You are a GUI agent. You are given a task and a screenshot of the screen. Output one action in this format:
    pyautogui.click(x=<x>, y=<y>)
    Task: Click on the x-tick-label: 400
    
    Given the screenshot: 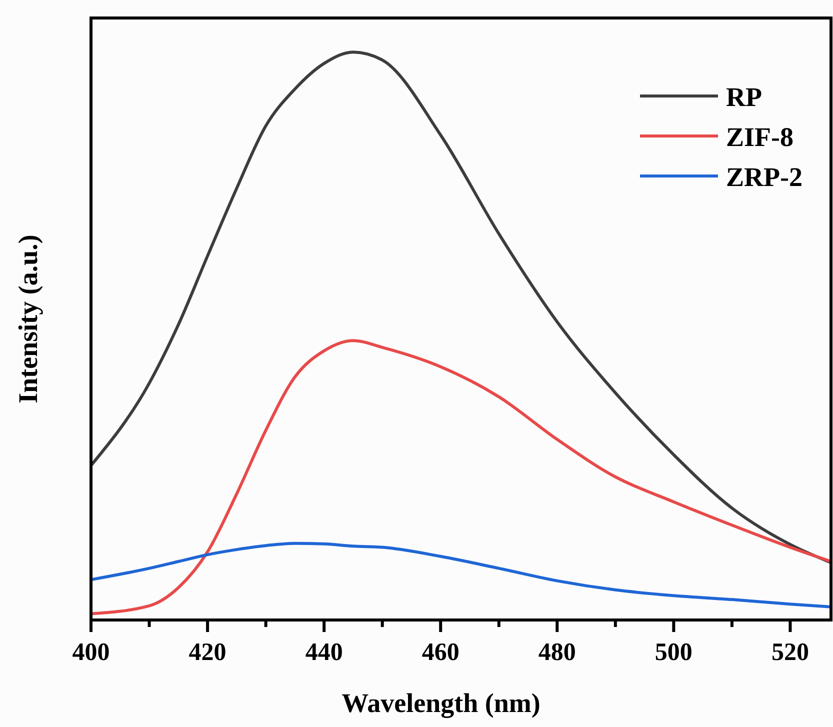 What is the action you would take?
    pyautogui.click(x=91, y=652)
    